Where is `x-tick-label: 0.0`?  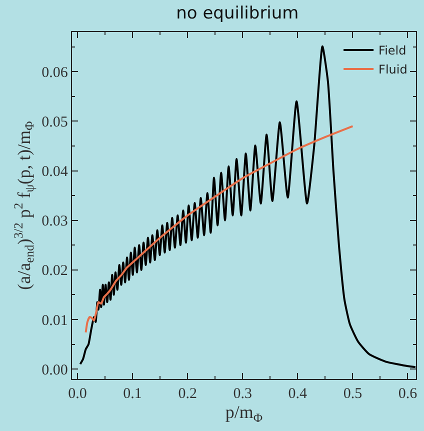
x-tick-label: 0.0 is located at coordinates (77, 394).